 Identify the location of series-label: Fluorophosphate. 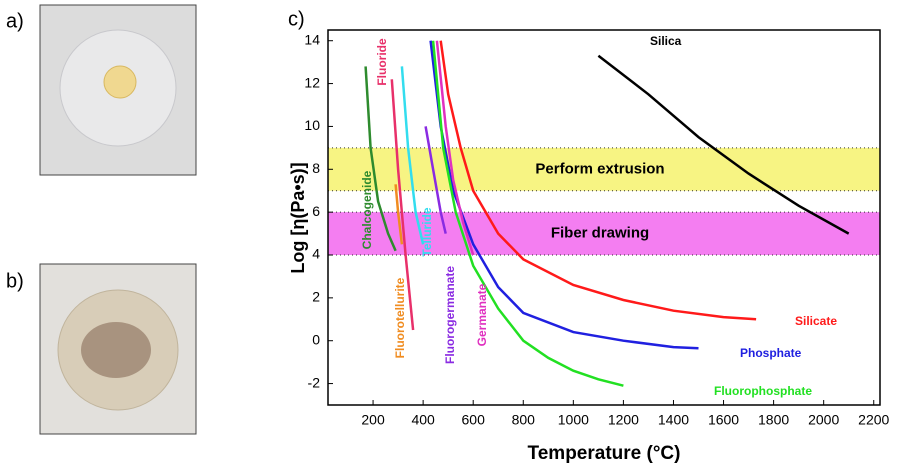
(763, 391).